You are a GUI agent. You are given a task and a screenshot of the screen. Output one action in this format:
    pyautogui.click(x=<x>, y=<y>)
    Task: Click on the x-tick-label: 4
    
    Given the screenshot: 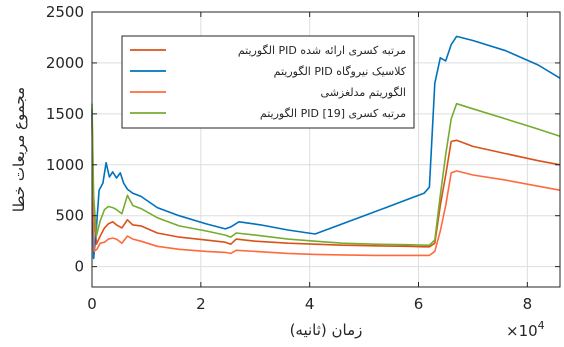 What is the action you would take?
    pyautogui.click(x=310, y=304)
    